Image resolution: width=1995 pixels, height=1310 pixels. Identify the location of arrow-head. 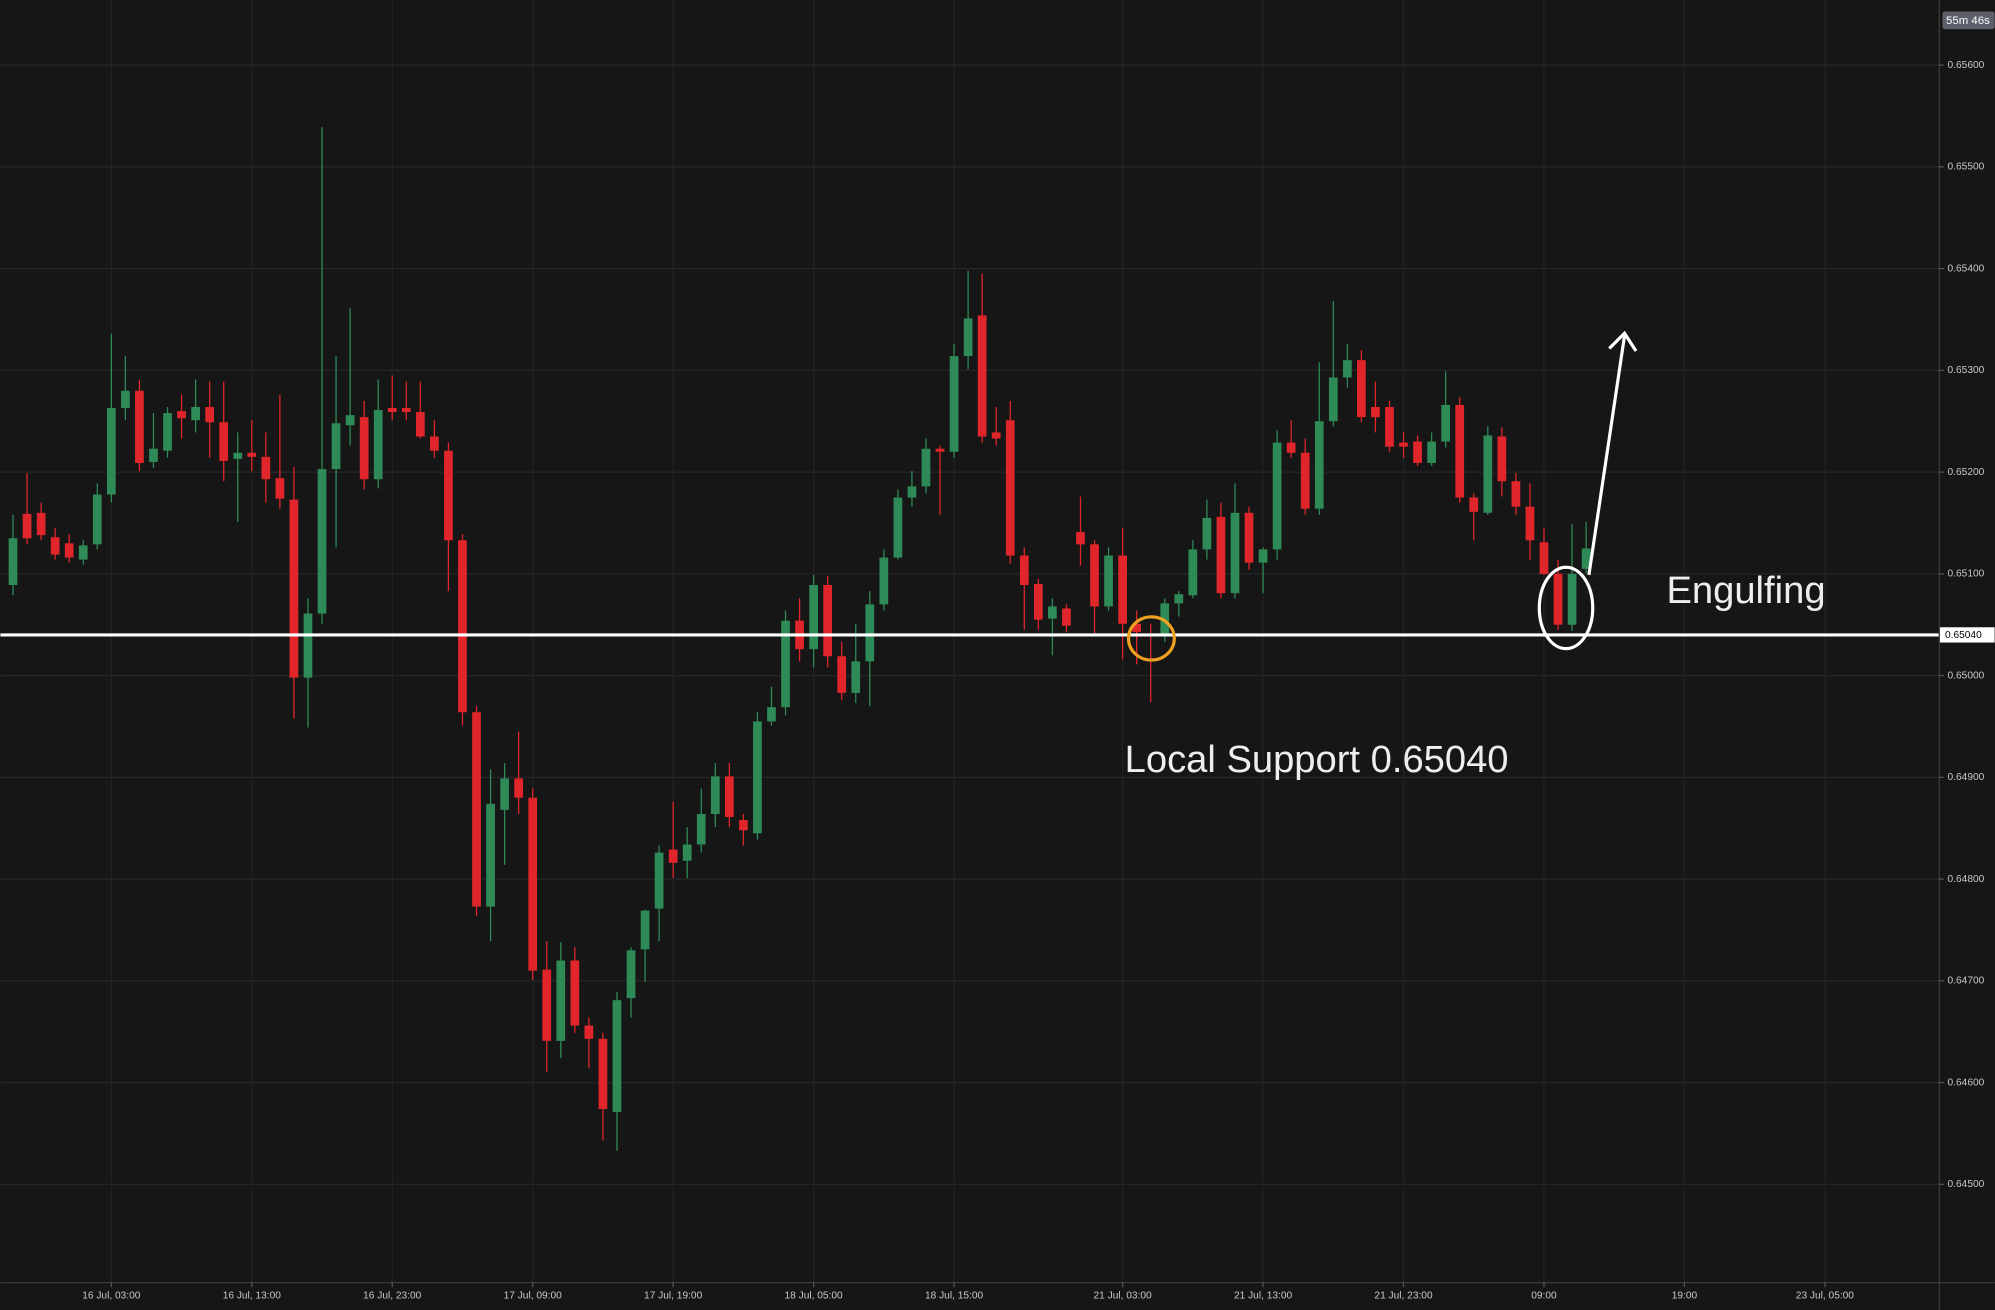
(1623, 341).